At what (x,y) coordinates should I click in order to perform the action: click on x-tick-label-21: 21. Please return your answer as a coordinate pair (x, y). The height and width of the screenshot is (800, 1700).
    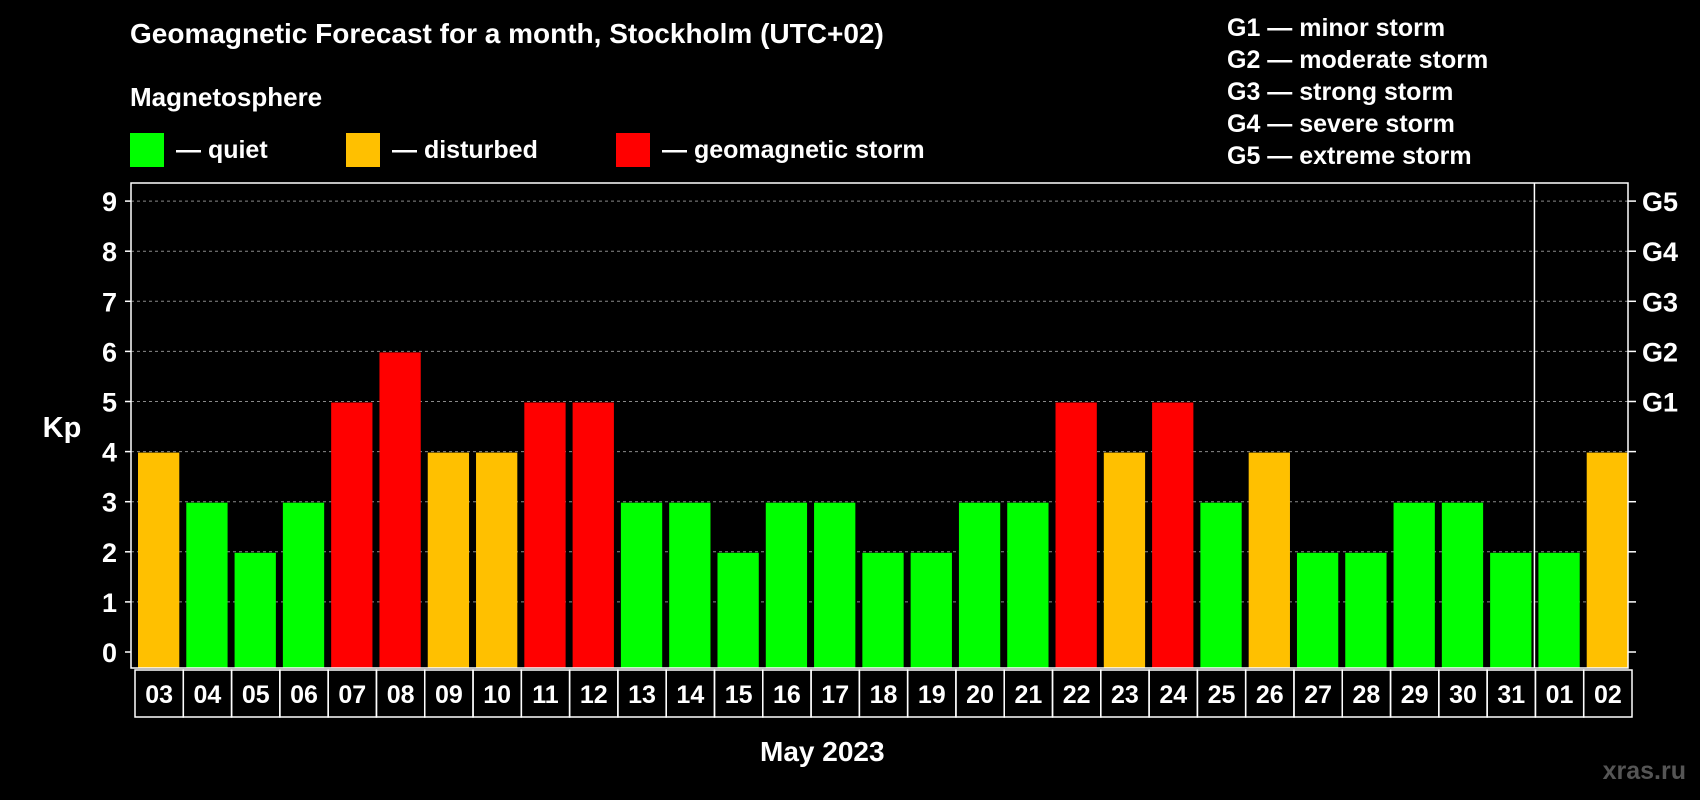
    Looking at the image, I should click on (1028, 695).